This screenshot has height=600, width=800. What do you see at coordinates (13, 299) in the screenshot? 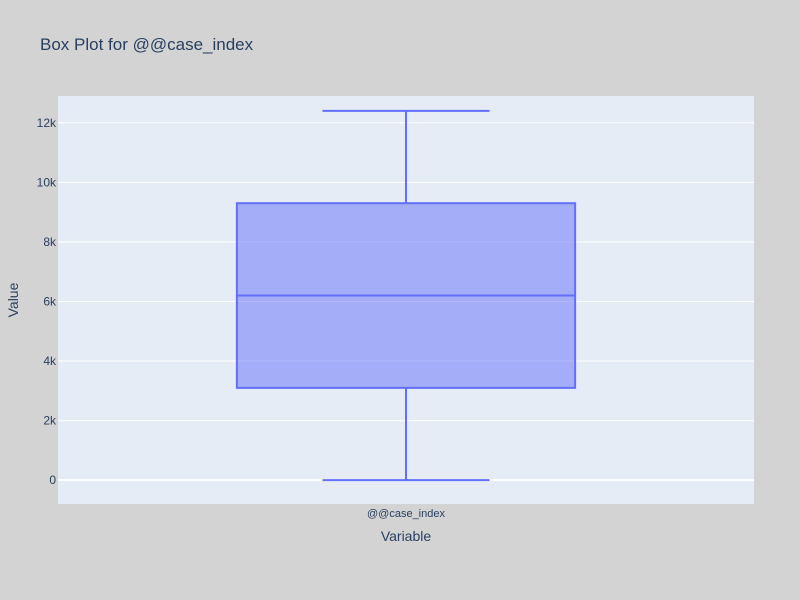
I see `y-axis-title: Value` at bounding box center [13, 299].